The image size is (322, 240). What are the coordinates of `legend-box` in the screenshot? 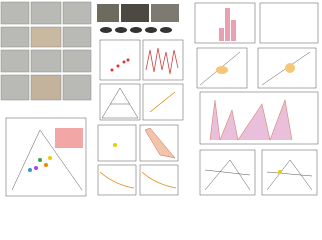 It's located at (69, 138).